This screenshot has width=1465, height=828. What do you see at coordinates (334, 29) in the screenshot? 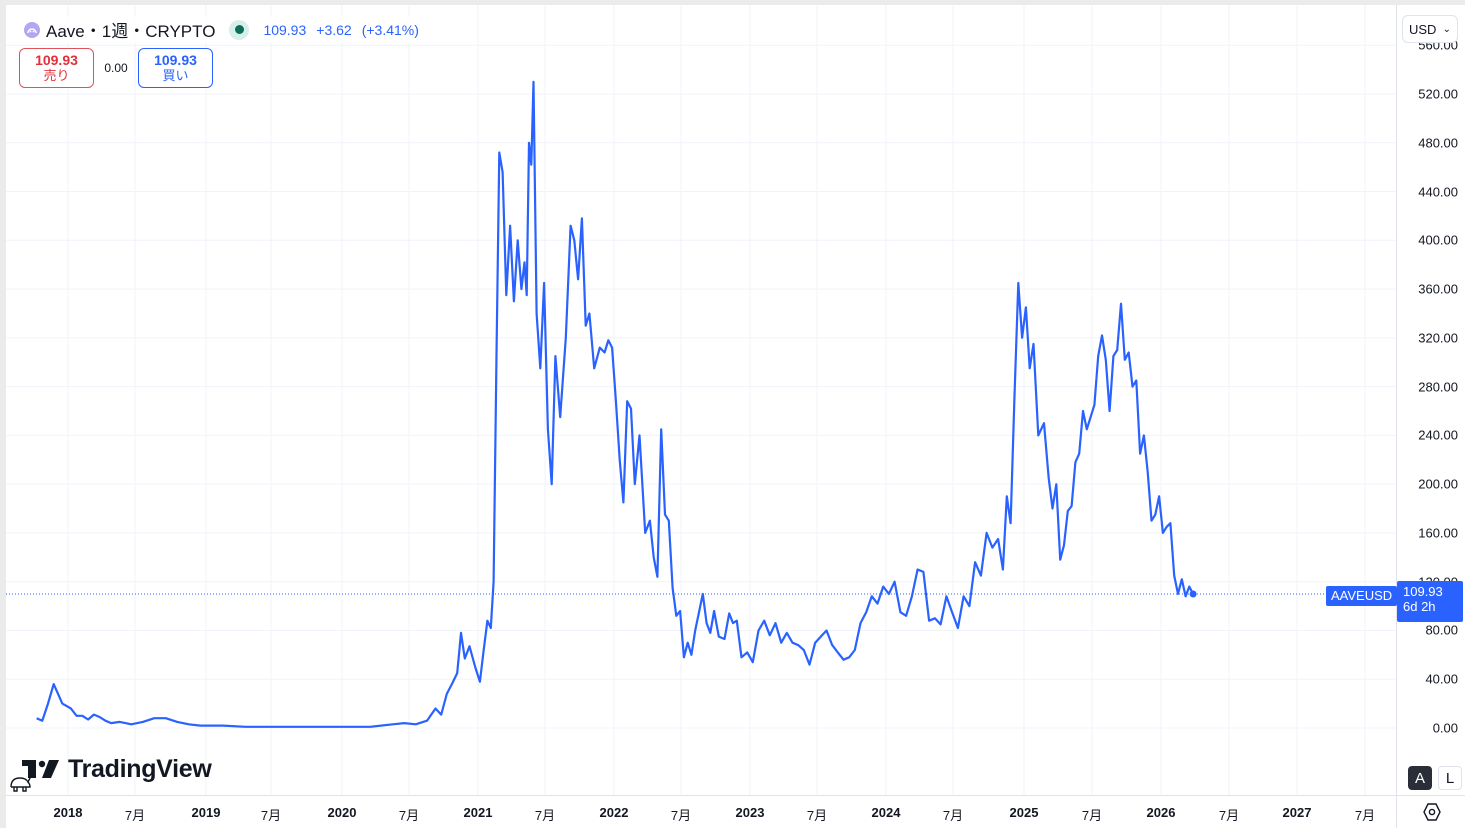
I see `legend-change: +3.62` at bounding box center [334, 29].